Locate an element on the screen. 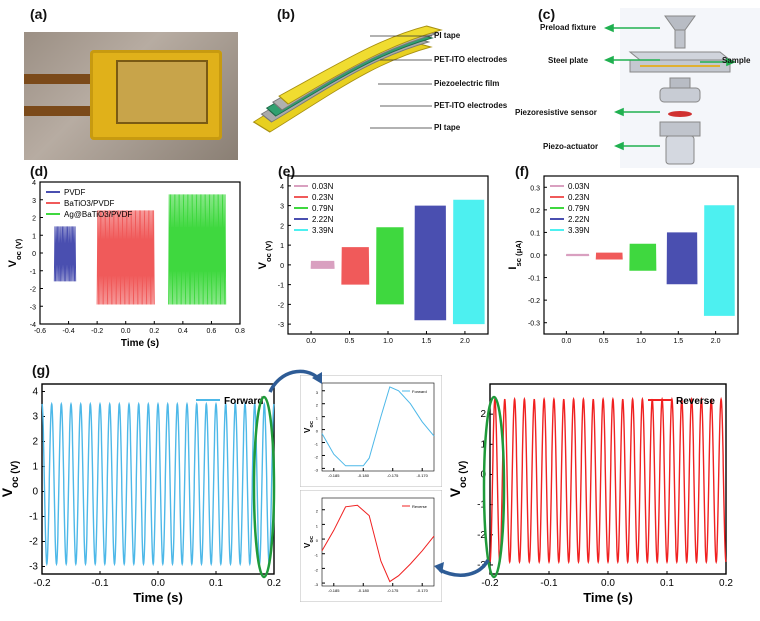 The image size is (760, 621). series-Reverse is located at coordinates (378, 543).